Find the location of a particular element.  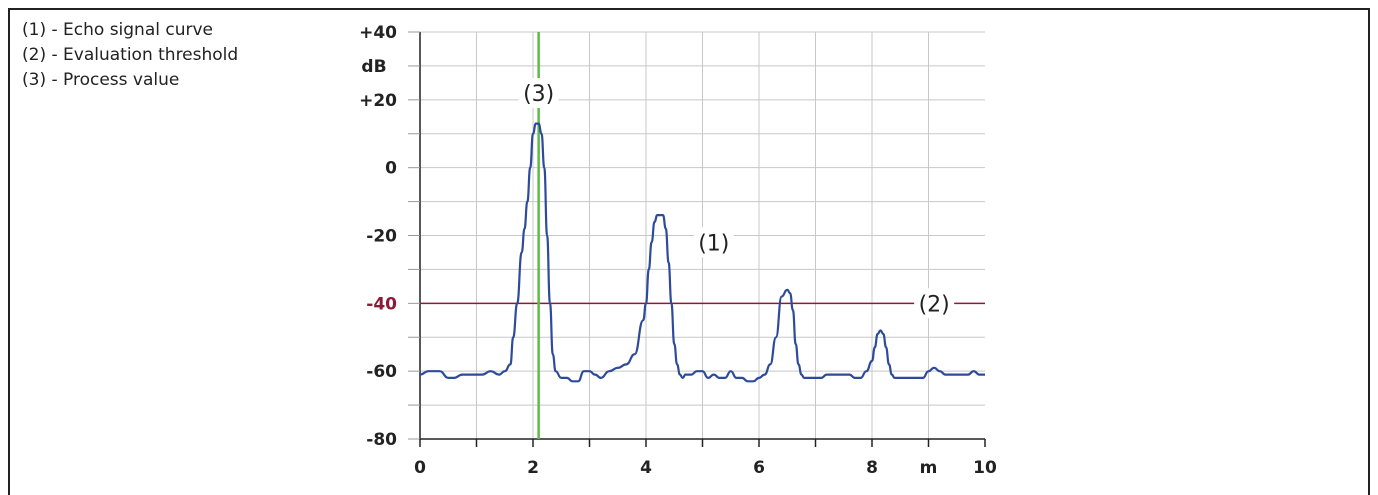

y-tick-label: -40 is located at coordinates (381, 304).